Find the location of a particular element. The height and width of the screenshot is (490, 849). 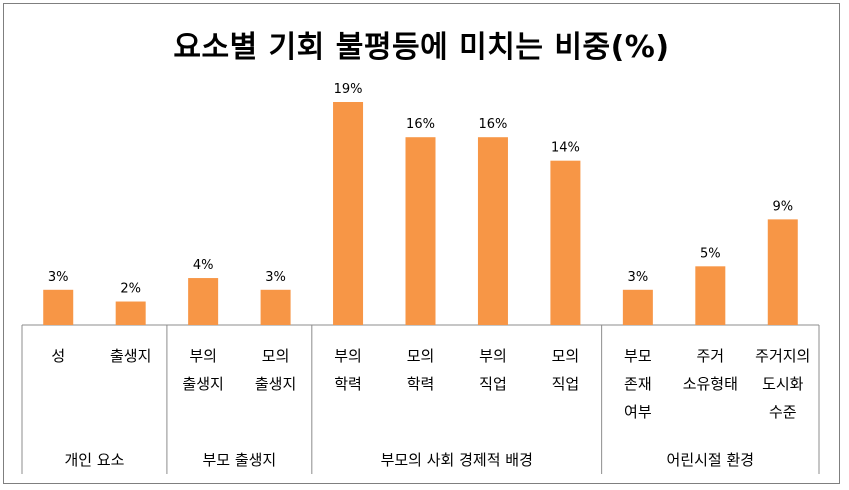

value-label-9: 3% is located at coordinates (638, 277).